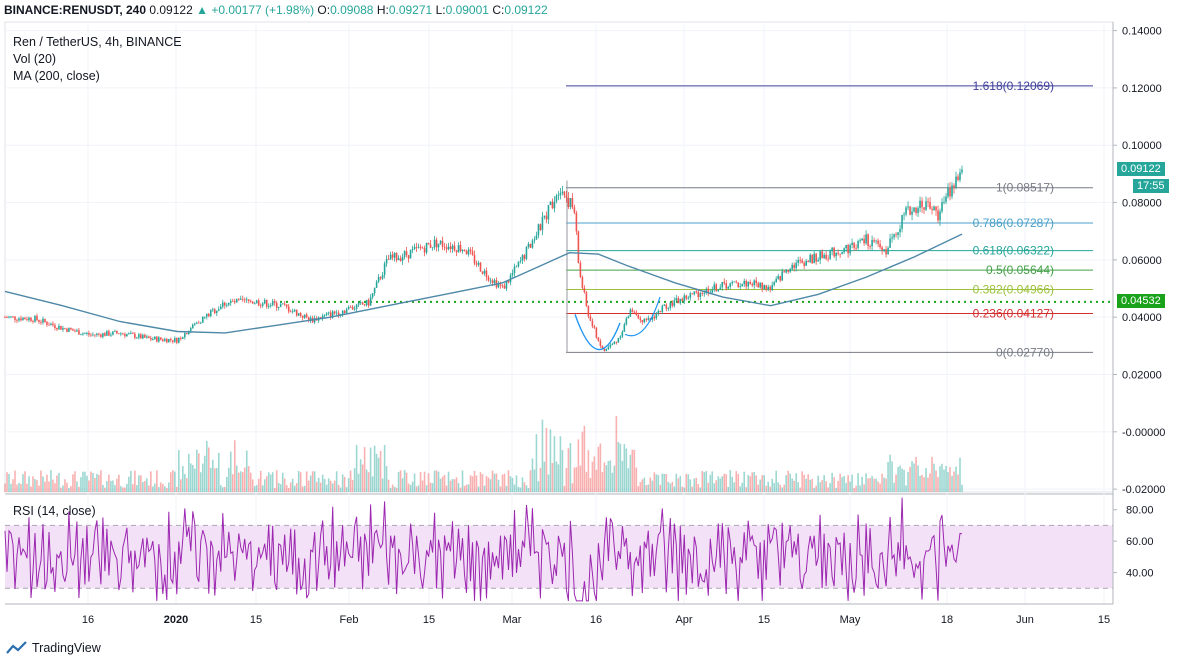  What do you see at coordinates (75, 10) in the screenshot?
I see `symbol-label: BINANCE:RENUSDT, 240` at bounding box center [75, 10].